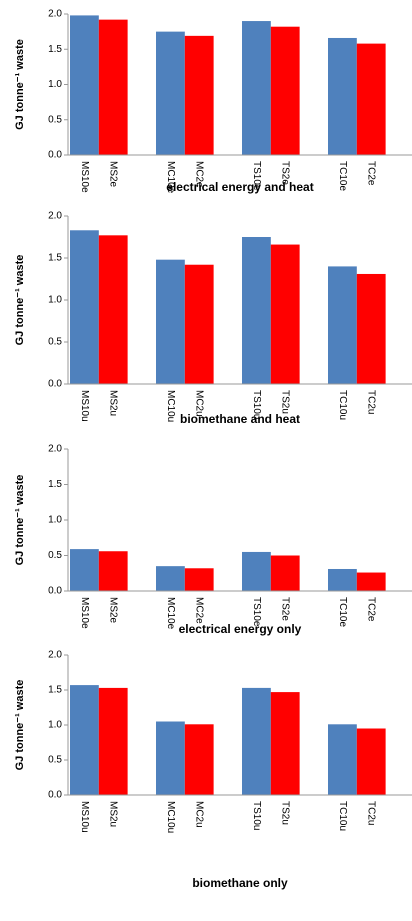 This screenshot has height=921, width=412. What do you see at coordinates (240, 629) in the screenshot?
I see `chart-title: electrical energy only` at bounding box center [240, 629].